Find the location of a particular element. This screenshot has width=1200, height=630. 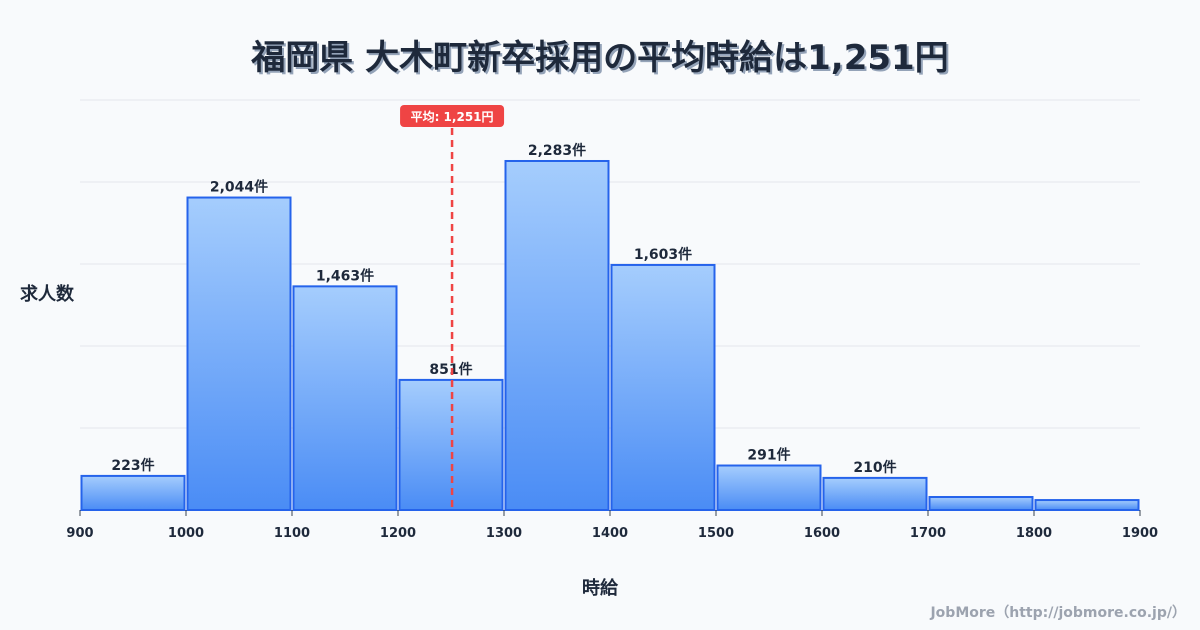

x-tick-label: 1300 is located at coordinates (504, 533).